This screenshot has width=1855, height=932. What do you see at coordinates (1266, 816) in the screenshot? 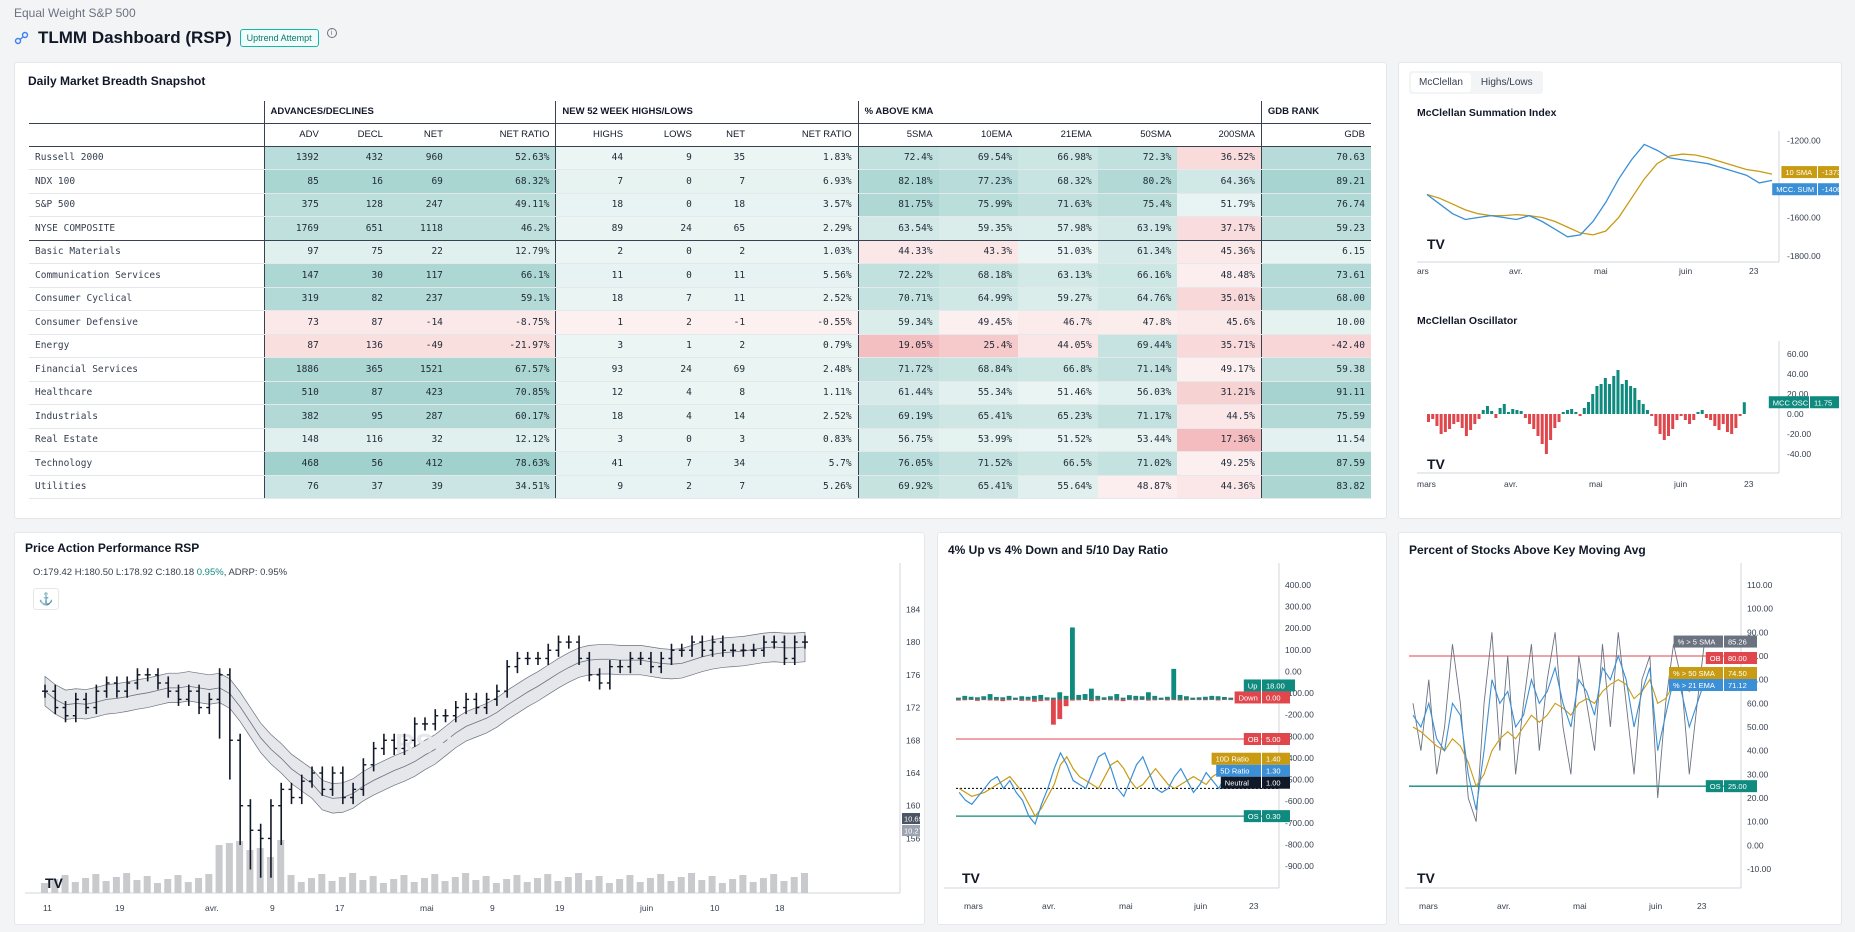
I see `os-tag: OS 0.30` at bounding box center [1266, 816].